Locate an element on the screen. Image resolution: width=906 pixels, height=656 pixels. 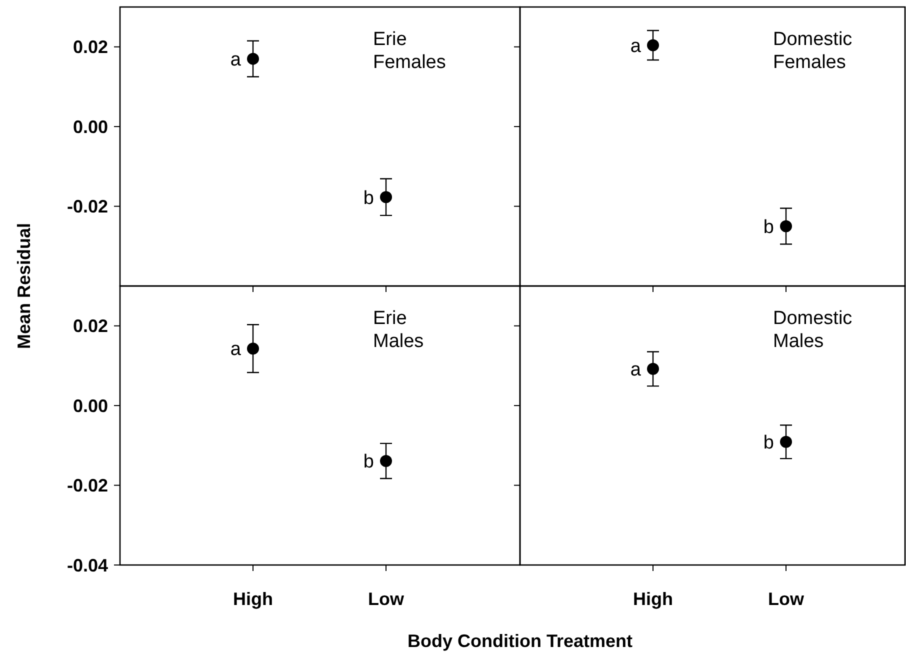
text: Domestic Females is located at coordinates (812, 51).